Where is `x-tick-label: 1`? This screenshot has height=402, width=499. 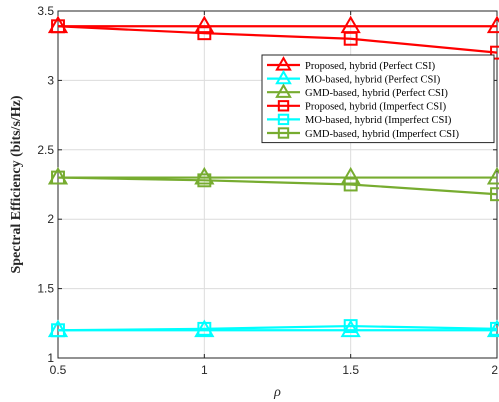
x-tick-label: 1 is located at coordinates (204, 370).